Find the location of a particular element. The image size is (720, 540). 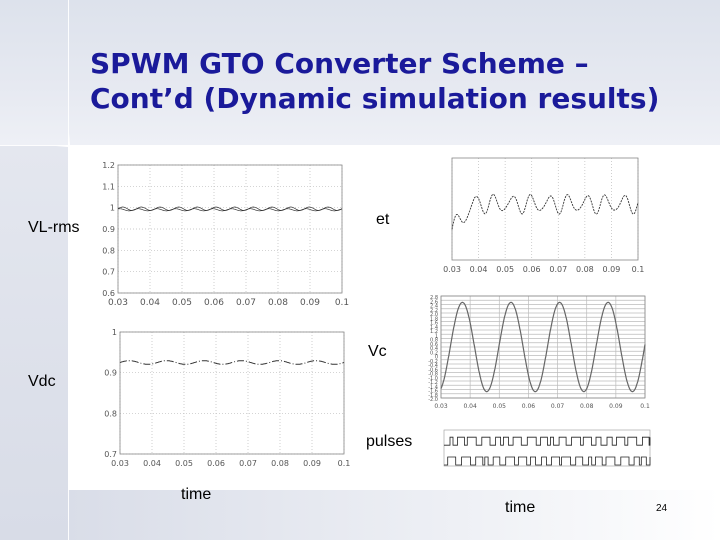

y-tick-label: 2.6 is located at coordinates (434, 302).